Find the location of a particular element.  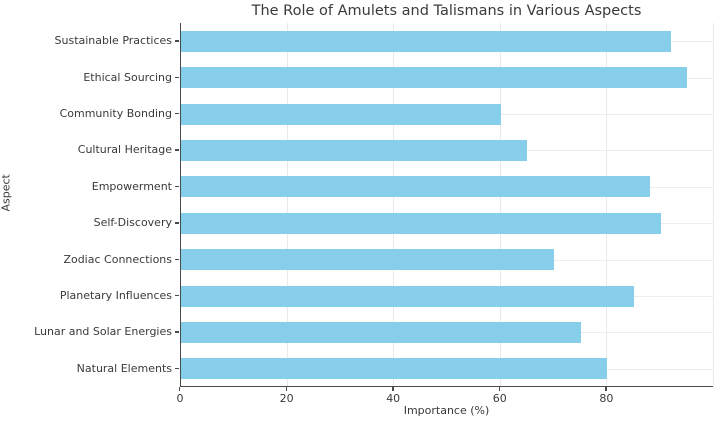

y-tick-label: Cultural Heritage is located at coordinates (124, 150).